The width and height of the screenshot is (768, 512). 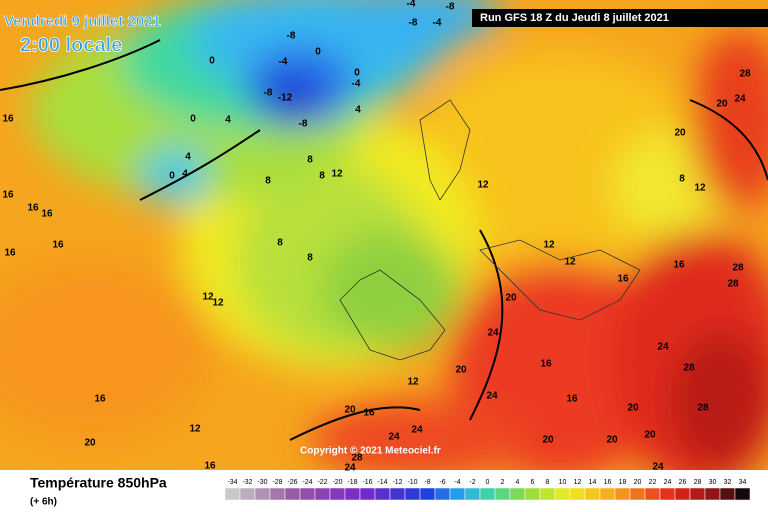 What do you see at coordinates (285, 98) in the screenshot?
I see `contour-label: -12` at bounding box center [285, 98].